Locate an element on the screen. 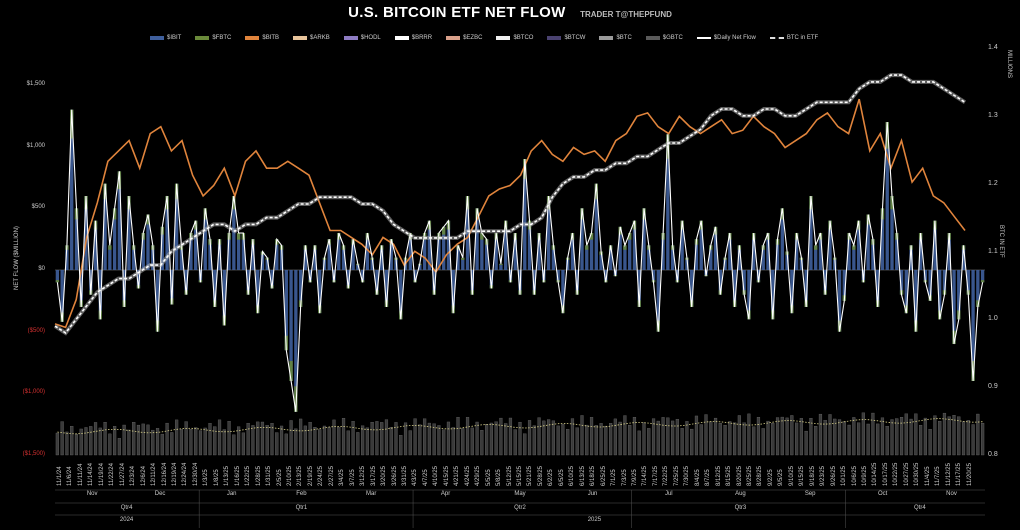 This screenshot has height=530, width=1020. x-tick-label: 4/3/25 is located at coordinates (415, 477).